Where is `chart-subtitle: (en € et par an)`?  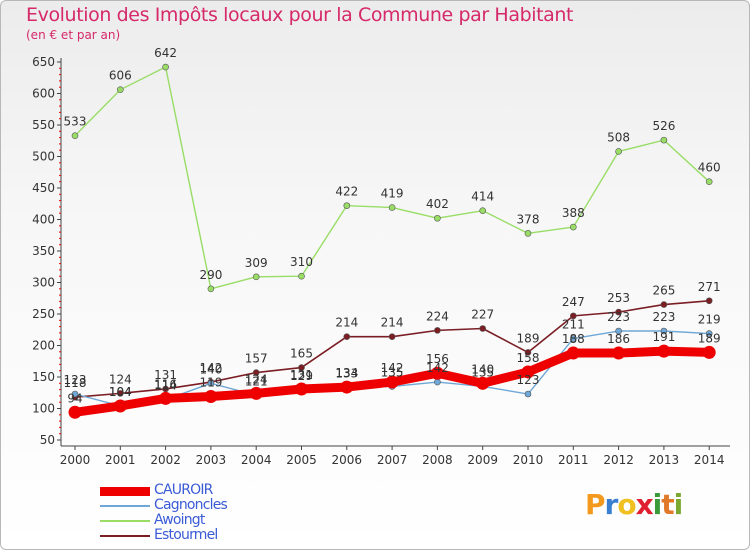 chart-subtitle: (en € et par an) is located at coordinates (73, 35).